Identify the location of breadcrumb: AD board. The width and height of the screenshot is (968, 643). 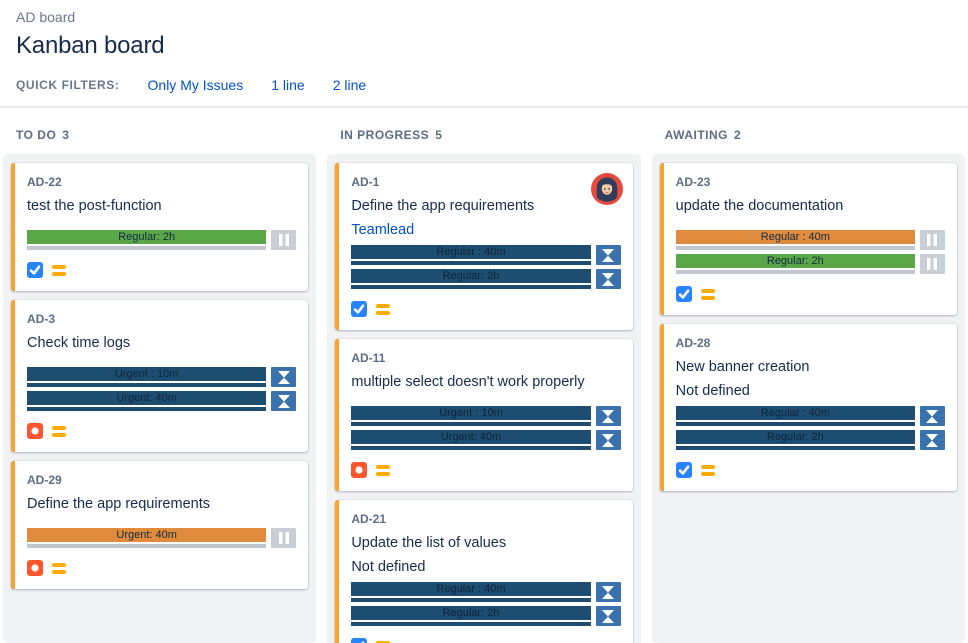
(484, 18).